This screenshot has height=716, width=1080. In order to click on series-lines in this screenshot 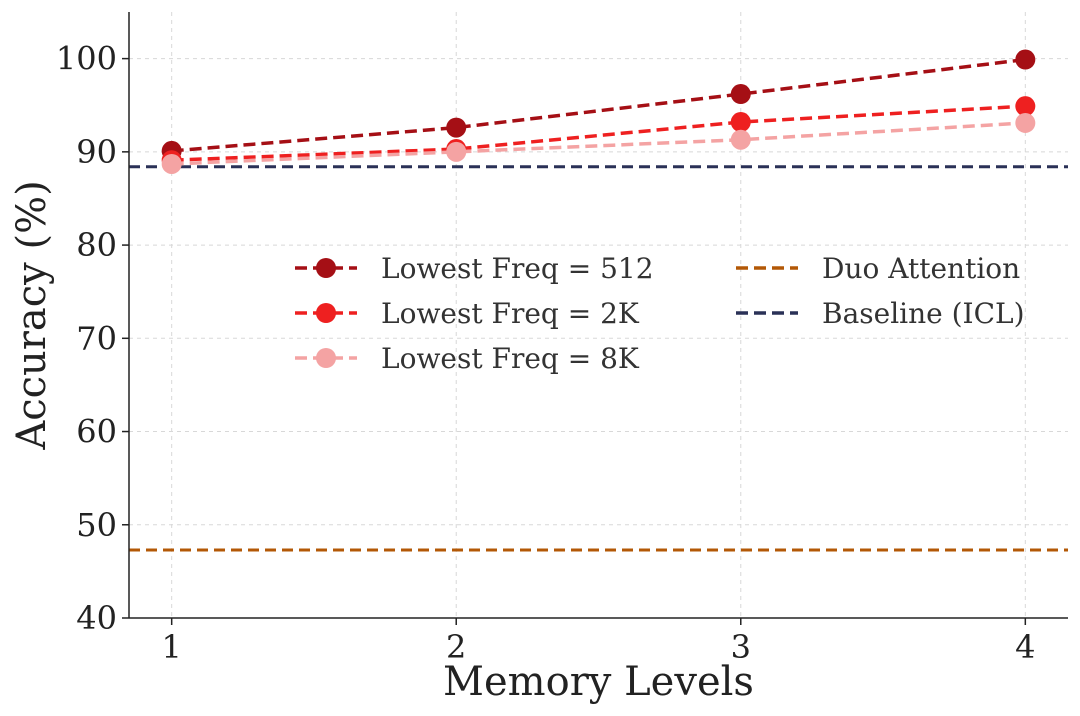, I will do `click(598, 111)`.